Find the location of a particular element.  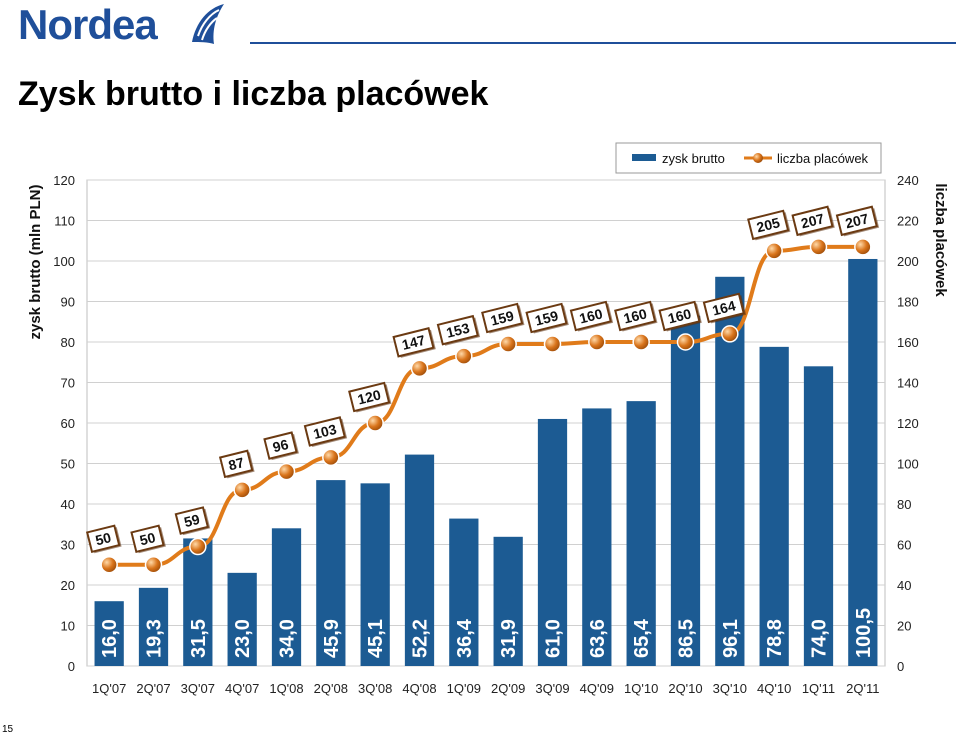

y-tick-label: 80 is located at coordinates (68, 342).